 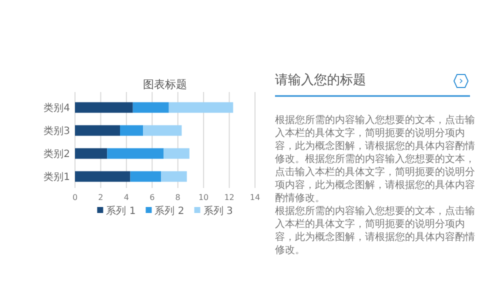 I want to click on y-tick-label: 类别2, so click(x=57, y=154).